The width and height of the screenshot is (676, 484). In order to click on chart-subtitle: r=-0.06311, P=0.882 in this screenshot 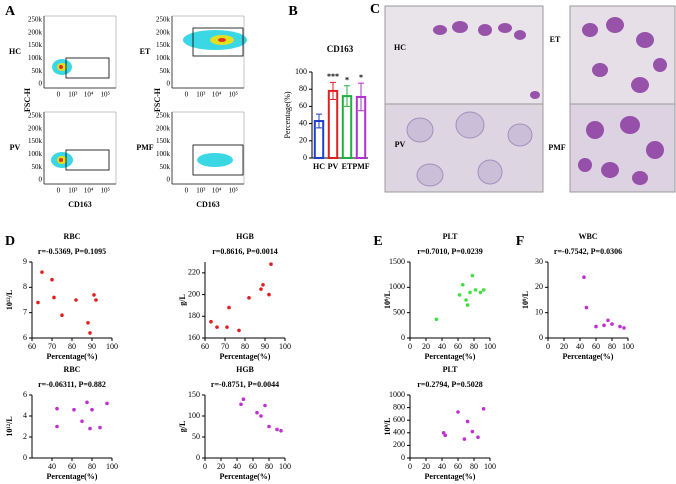, I will do `click(72, 384)`.